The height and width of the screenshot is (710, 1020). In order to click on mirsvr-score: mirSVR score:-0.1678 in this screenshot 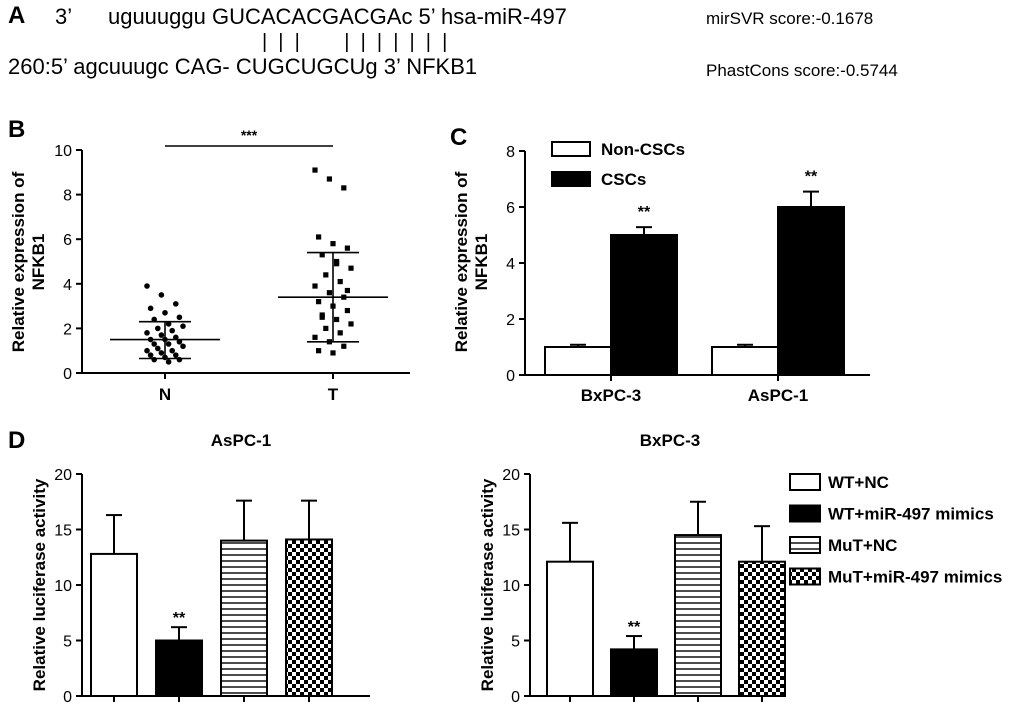, I will do `click(790, 18)`.